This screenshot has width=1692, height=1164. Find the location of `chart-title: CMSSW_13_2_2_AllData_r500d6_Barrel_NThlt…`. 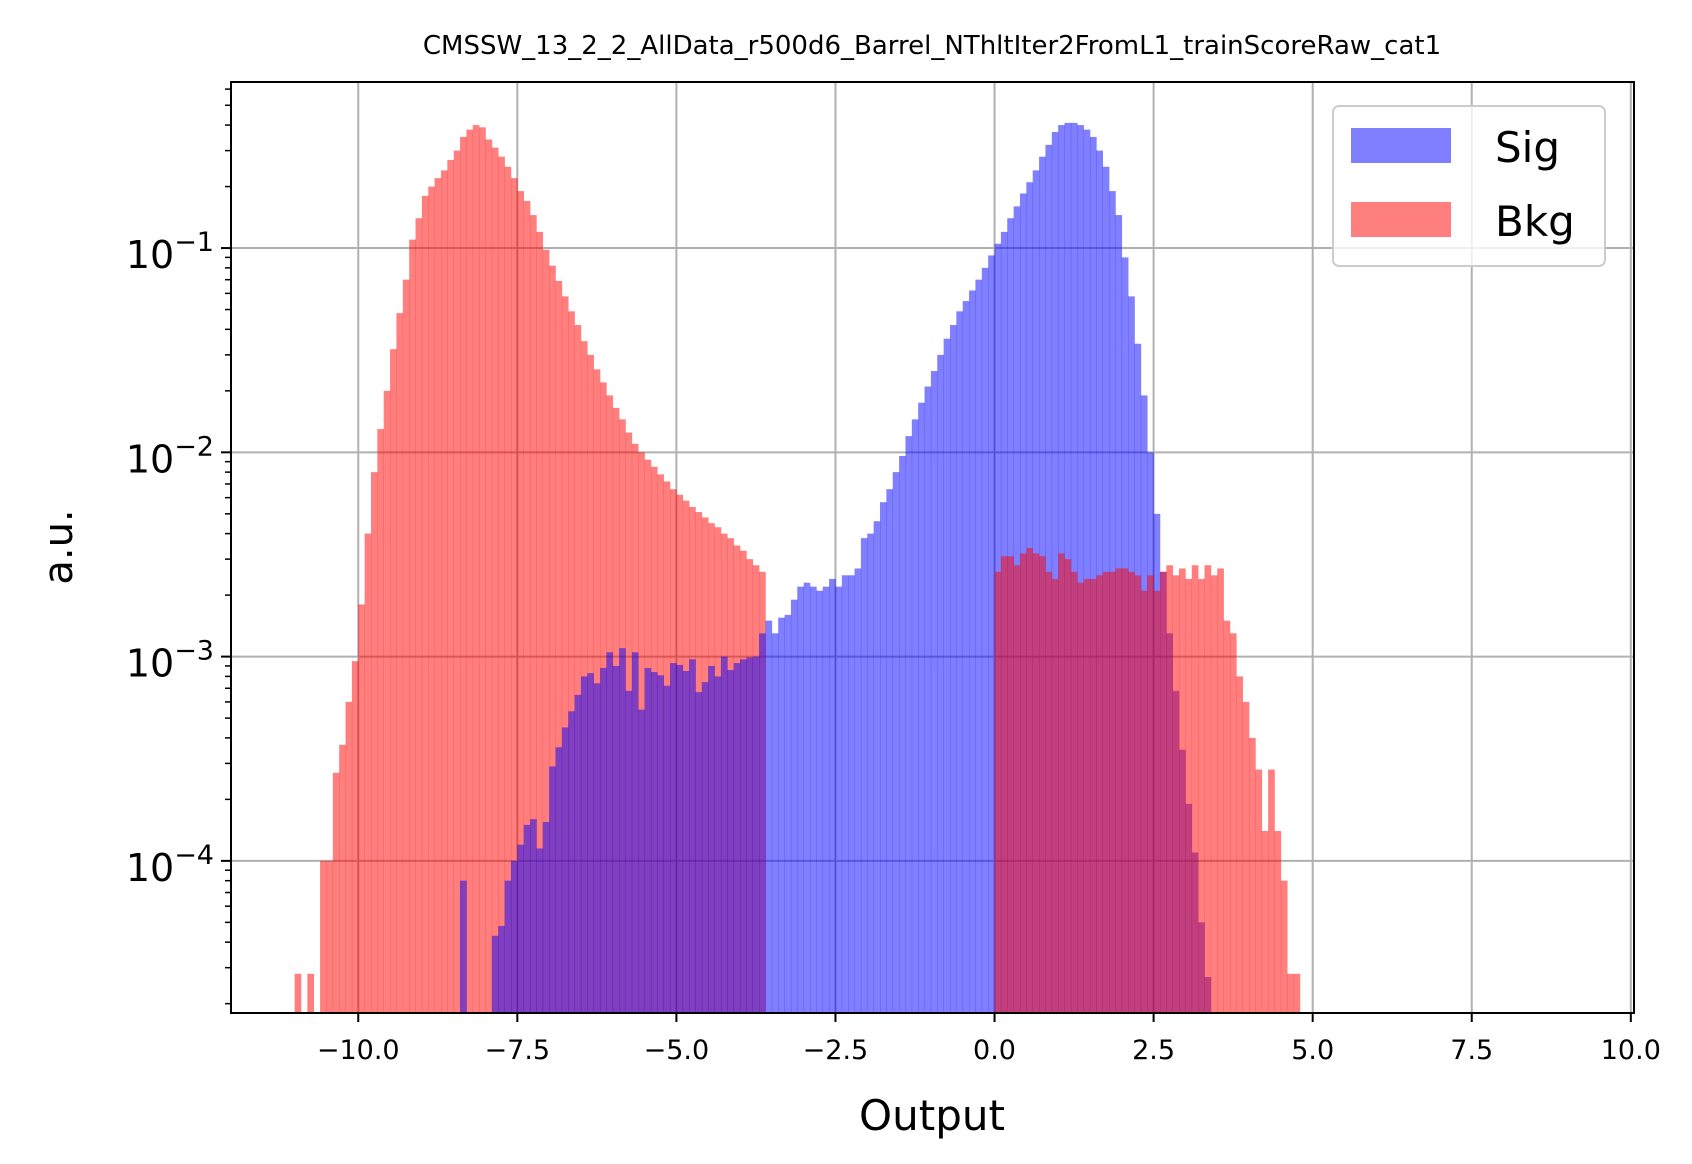

chart-title: CMSSW_13_2_2_AllData_r500d6_Barrel_NThlt… is located at coordinates (932, 46).